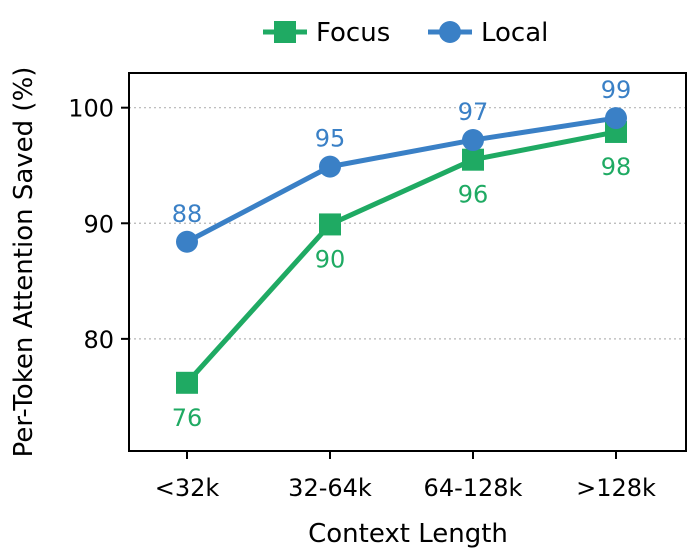 The width and height of the screenshot is (696, 558). I want to click on x-axis-label: Context Length, so click(408, 534).